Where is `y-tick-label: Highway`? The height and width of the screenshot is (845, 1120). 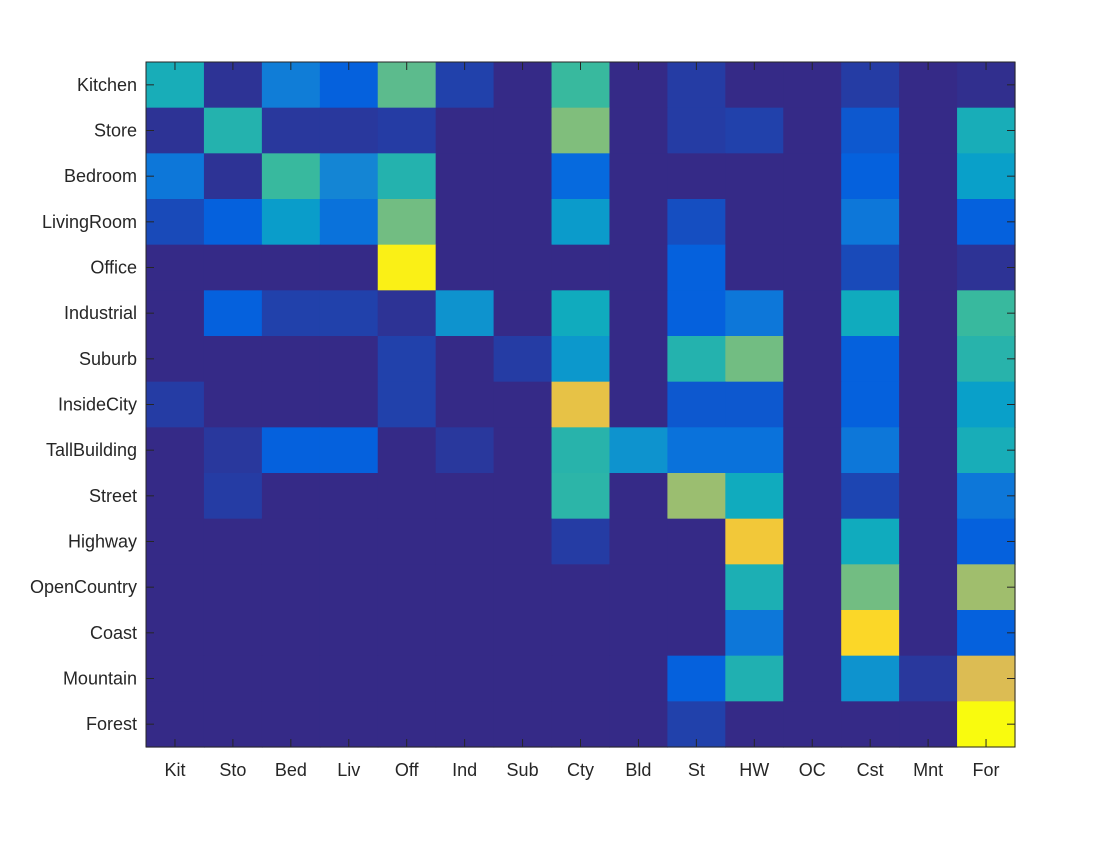 y-tick-label: Highway is located at coordinates (102, 542).